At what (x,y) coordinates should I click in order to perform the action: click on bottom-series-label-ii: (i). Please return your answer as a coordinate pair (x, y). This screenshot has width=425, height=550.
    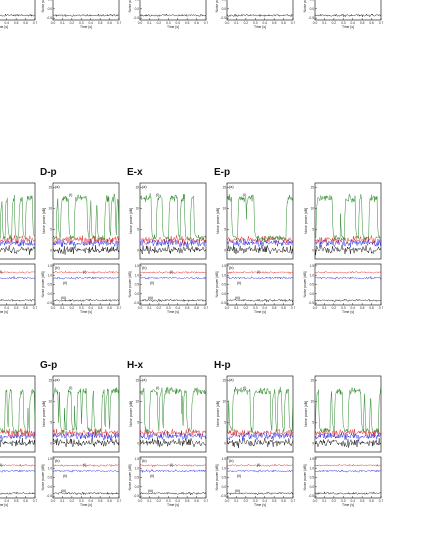
    Looking at the image, I should click on (259, 272).